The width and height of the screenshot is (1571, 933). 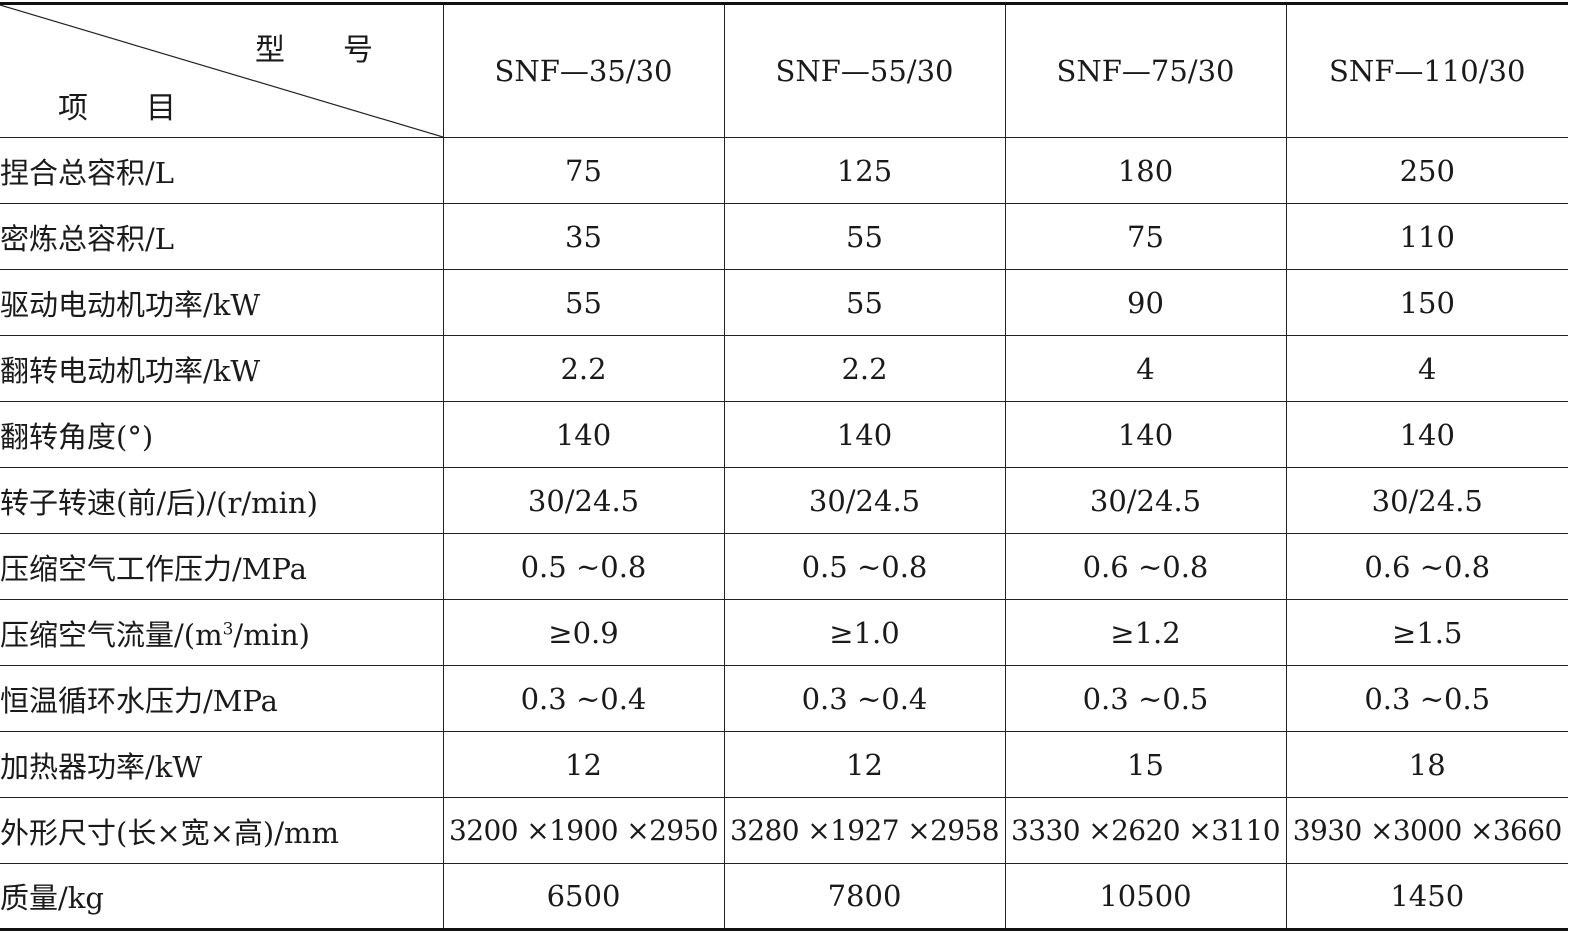 I want to click on cell-value: 15, so click(x=1145, y=764).